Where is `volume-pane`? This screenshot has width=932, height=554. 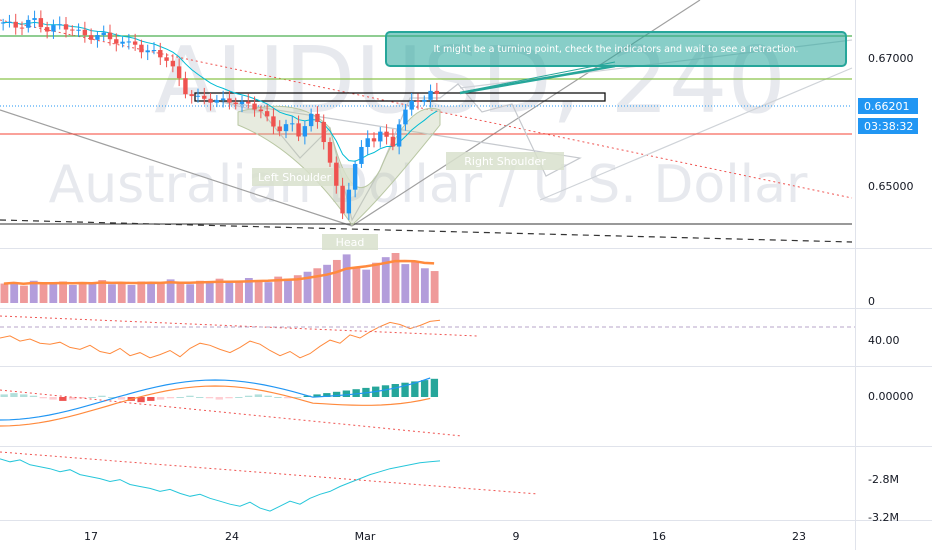
volume-pane is located at coordinates (219, 278).